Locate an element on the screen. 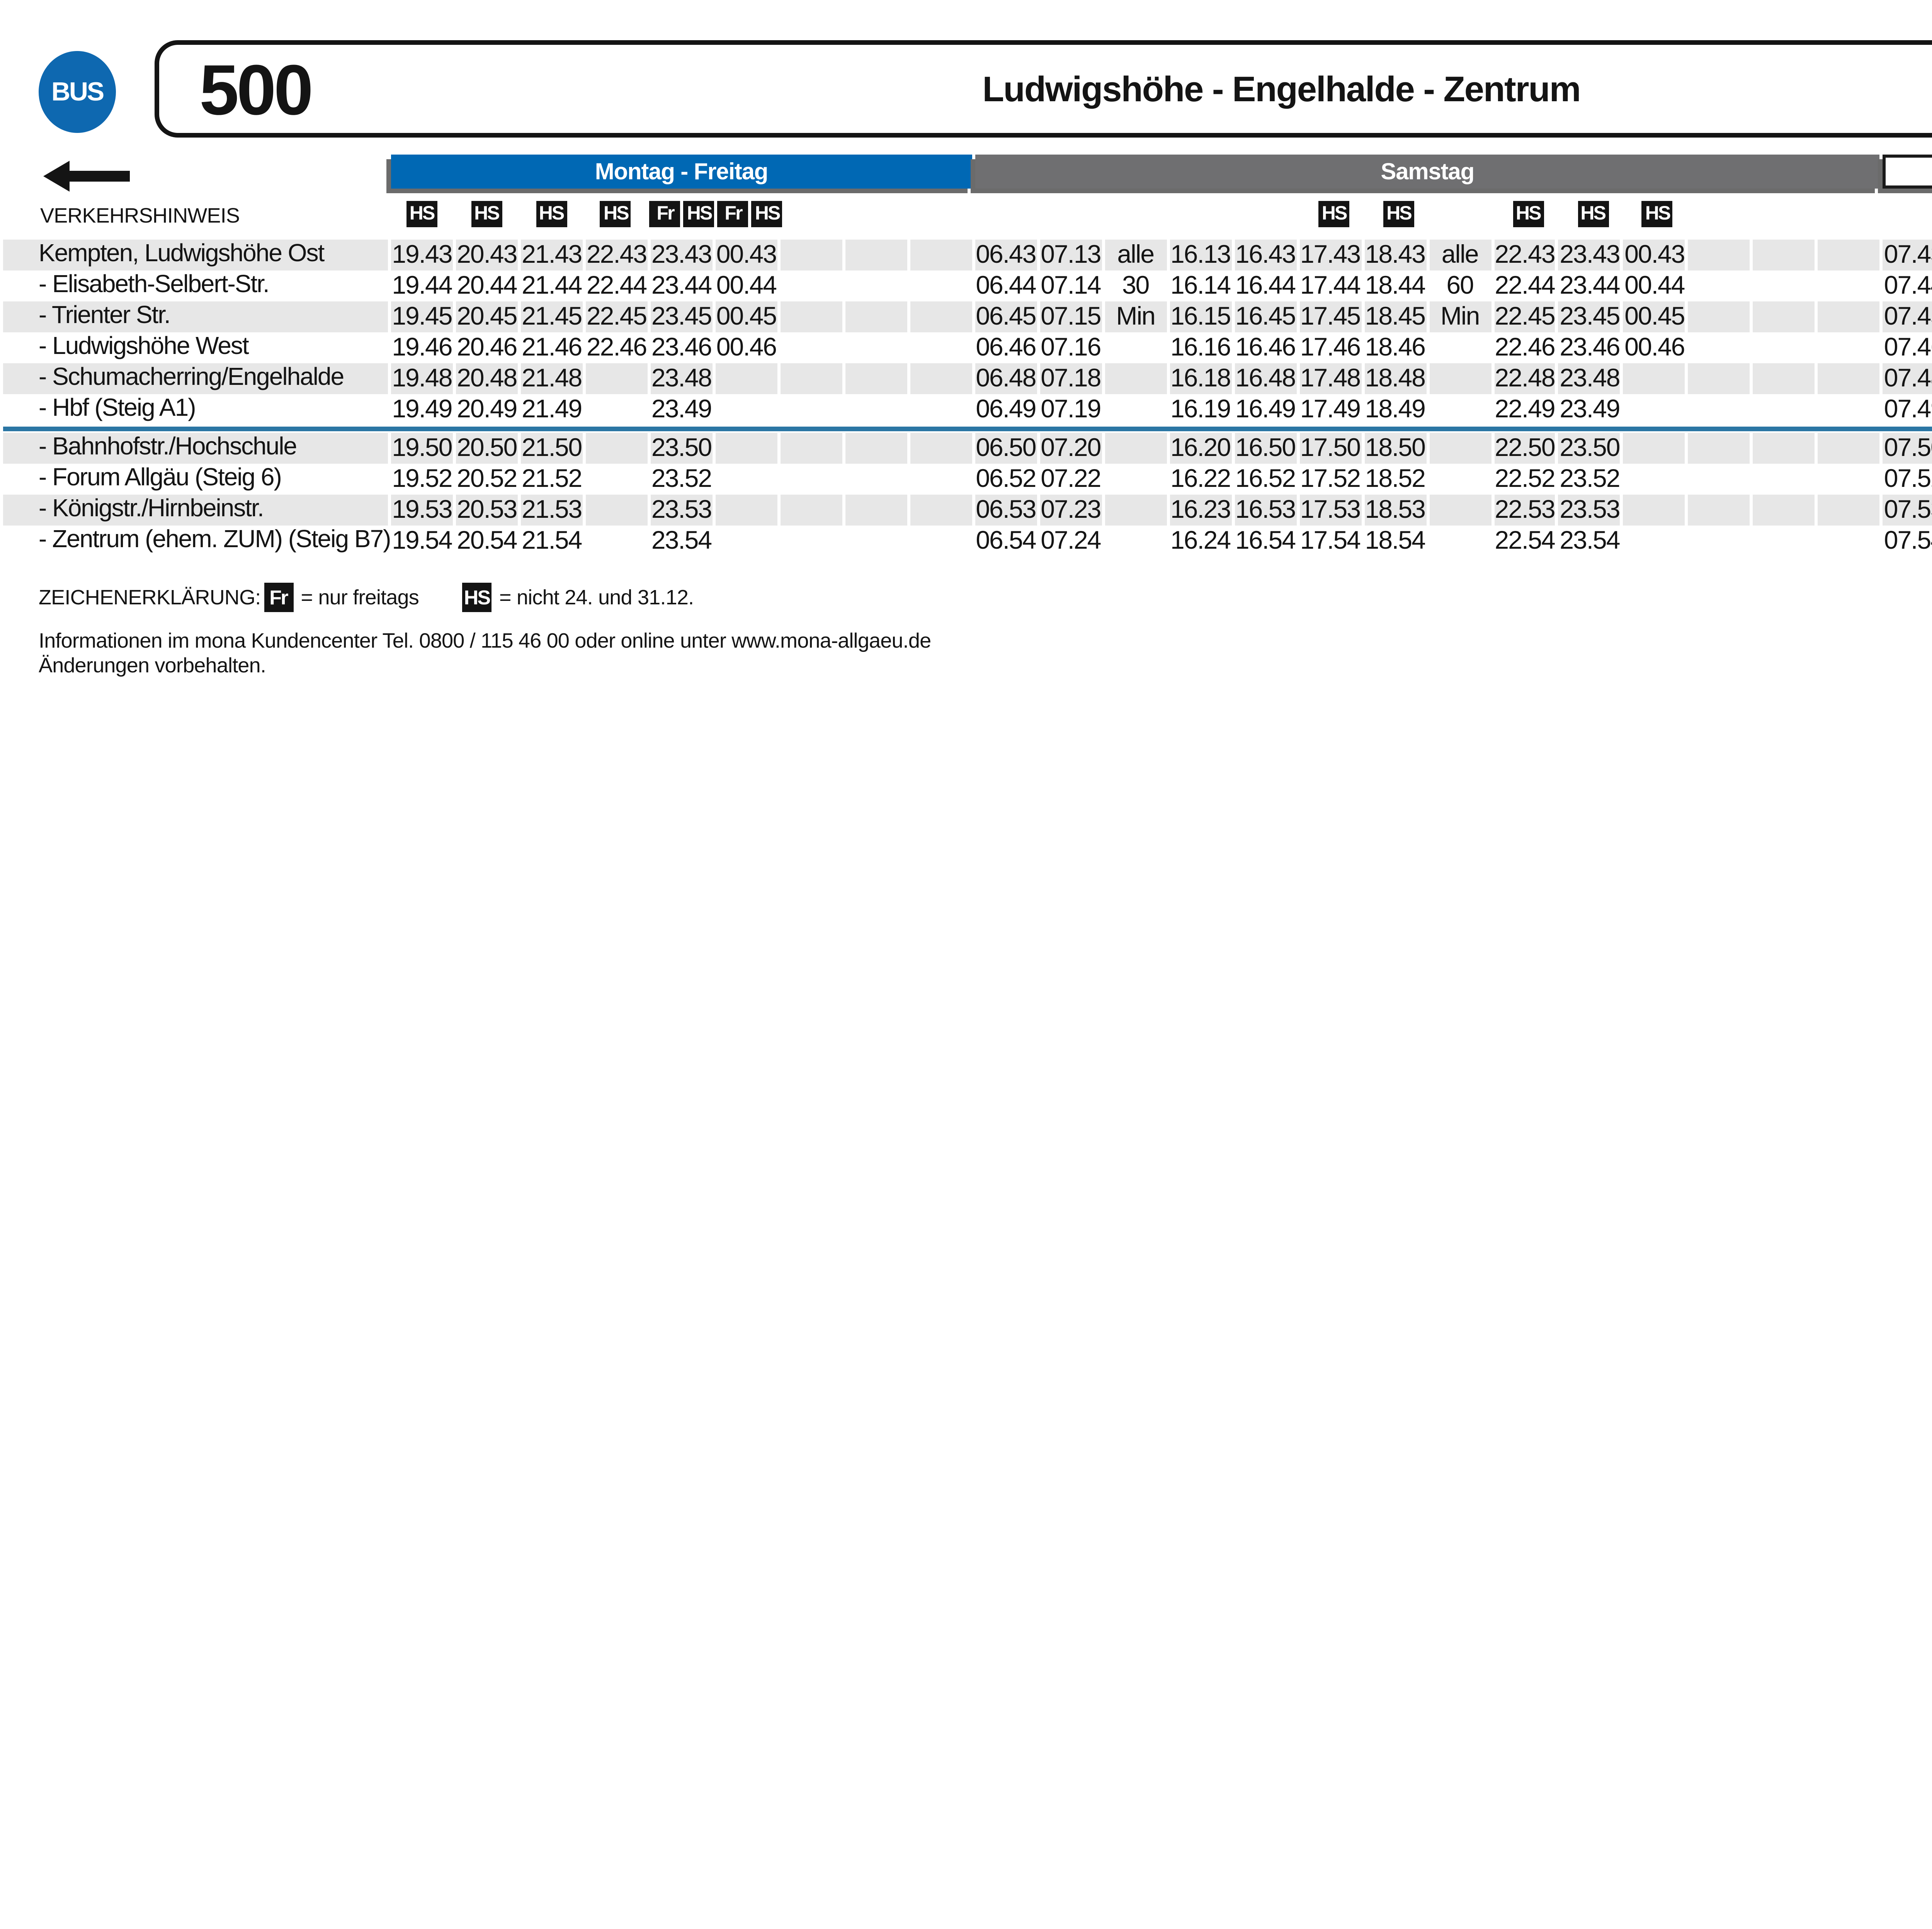  stop-name: - Königstr./Hirnbeinstr. is located at coordinates (196, 511).